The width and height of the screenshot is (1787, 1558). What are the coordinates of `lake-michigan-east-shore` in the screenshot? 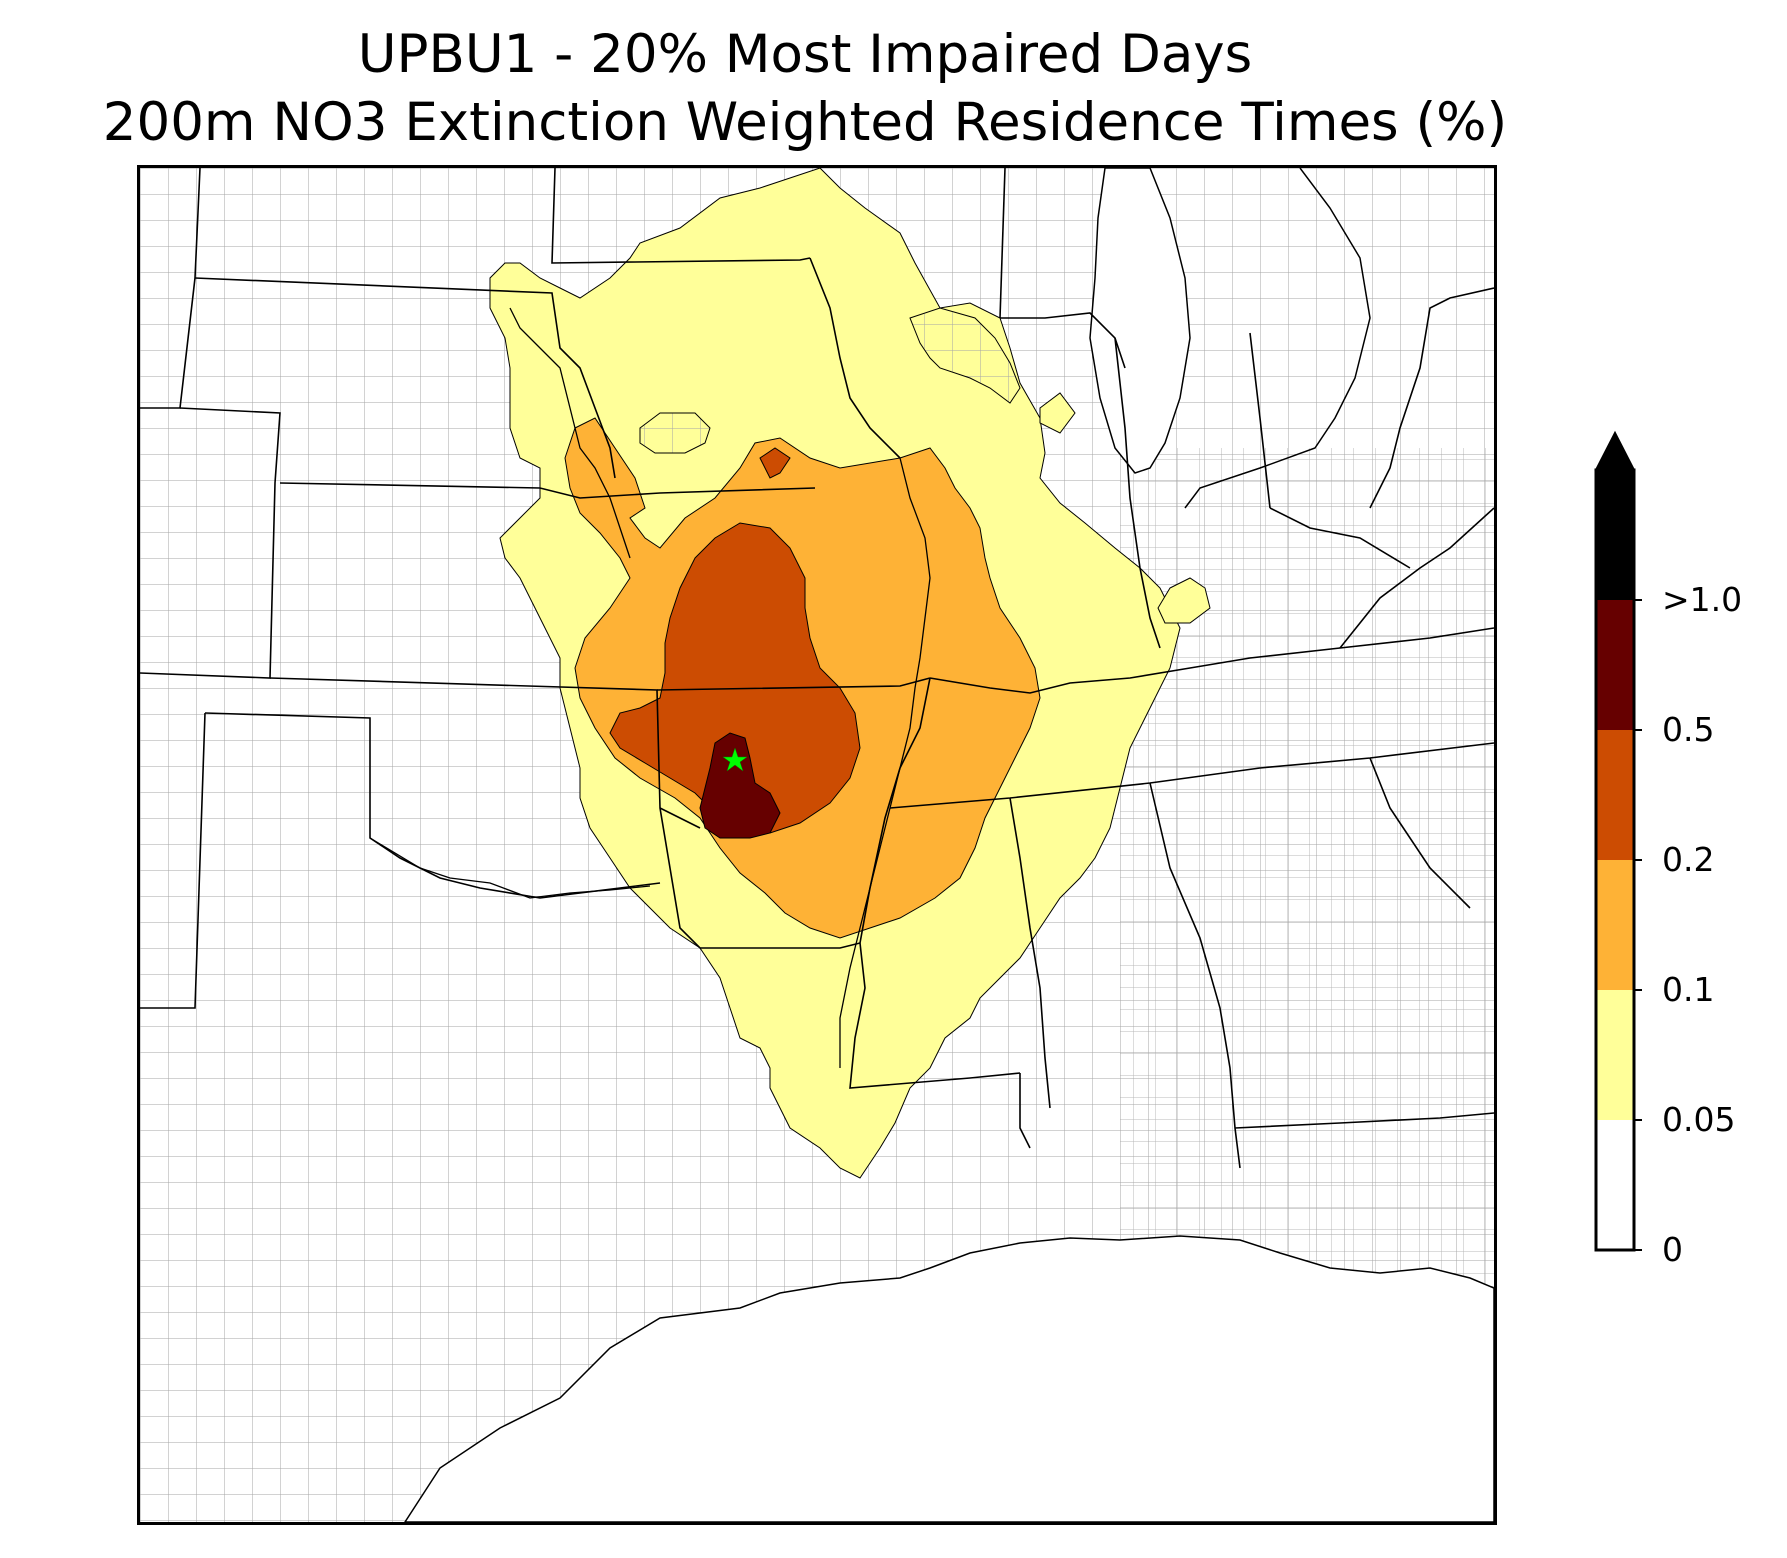 It's located at (1277, 338).